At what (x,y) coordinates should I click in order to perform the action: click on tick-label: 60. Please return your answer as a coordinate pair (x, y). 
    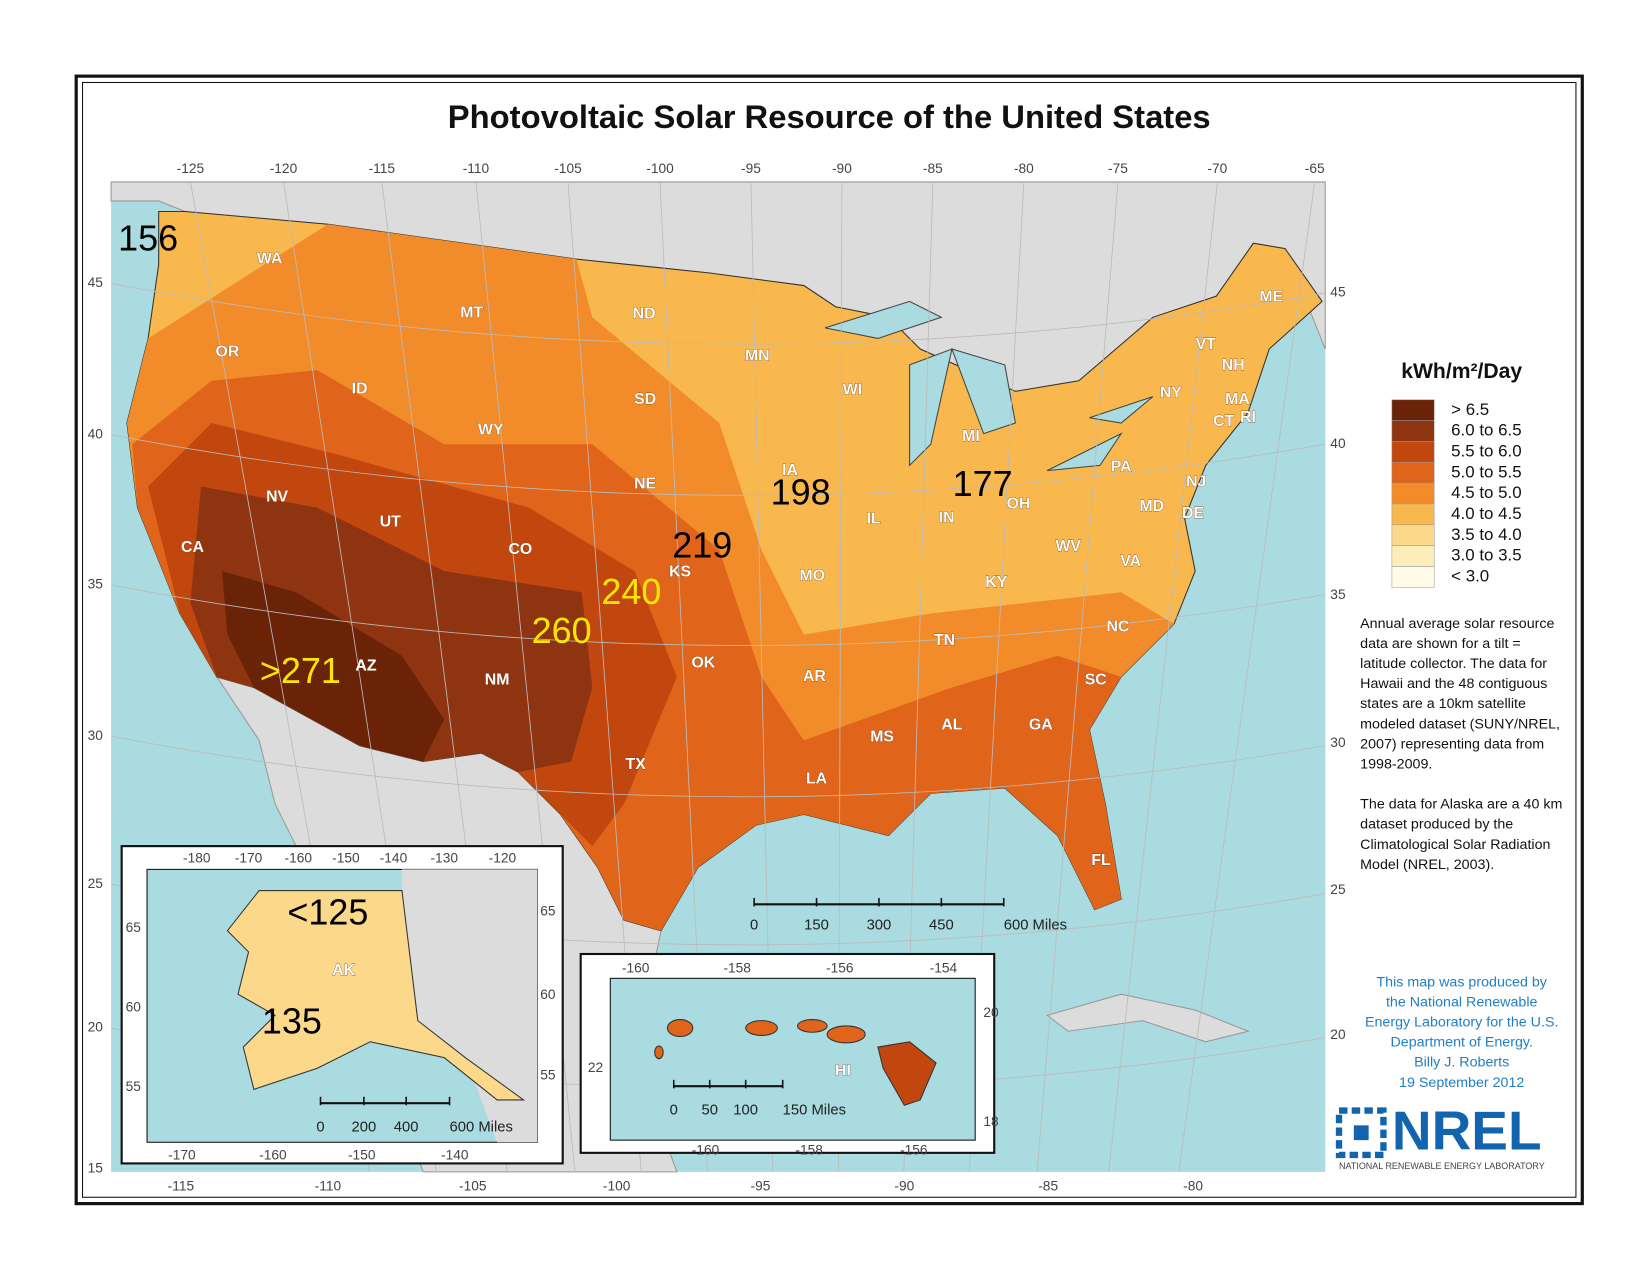
    Looking at the image, I should click on (548, 994).